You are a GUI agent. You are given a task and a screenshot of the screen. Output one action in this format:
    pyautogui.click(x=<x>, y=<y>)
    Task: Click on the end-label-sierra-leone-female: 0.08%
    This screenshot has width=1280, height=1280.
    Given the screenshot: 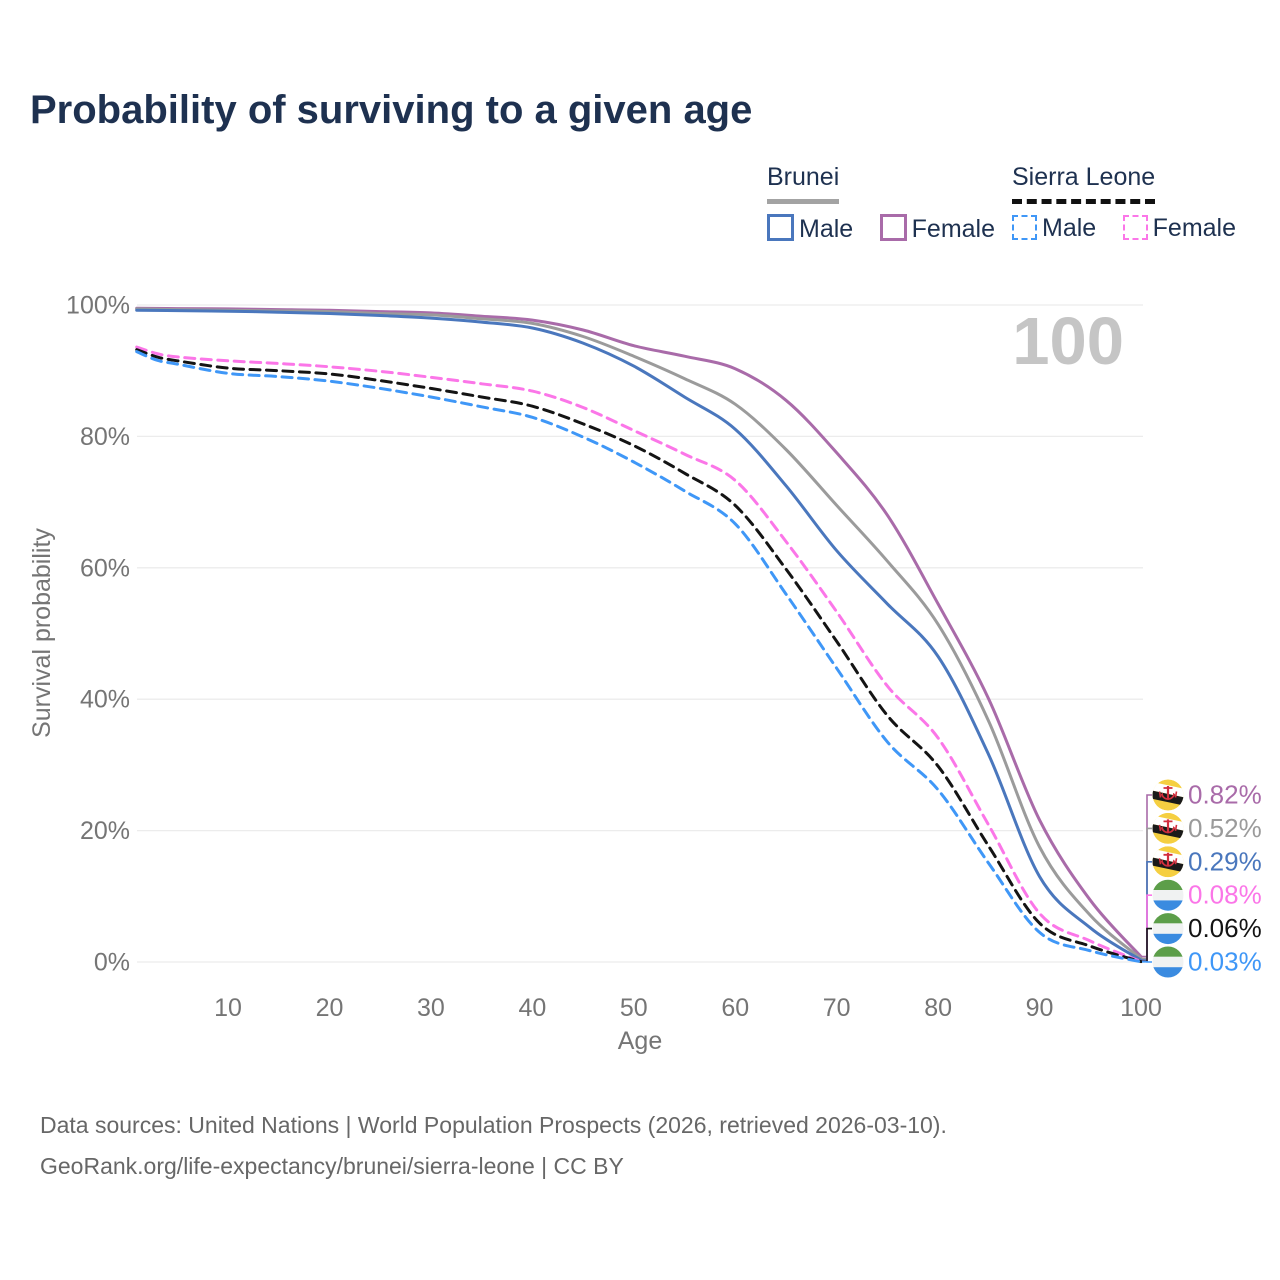 What is the action you would take?
    pyautogui.click(x=1225, y=895)
    